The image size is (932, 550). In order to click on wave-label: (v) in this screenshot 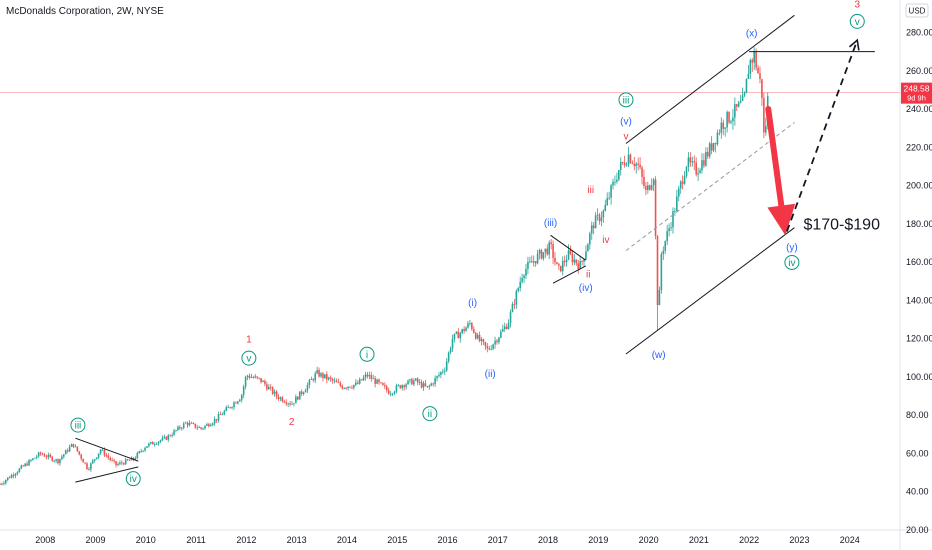, I will do `click(626, 121)`.